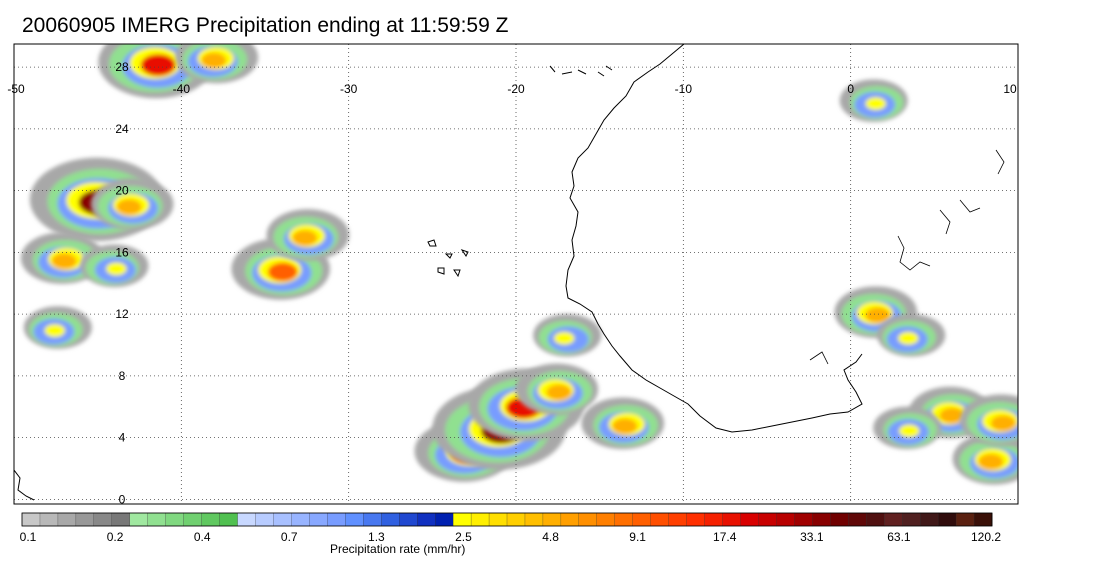  What do you see at coordinates (448, 258) in the screenshot?
I see `cape-verde-islands` at bounding box center [448, 258].